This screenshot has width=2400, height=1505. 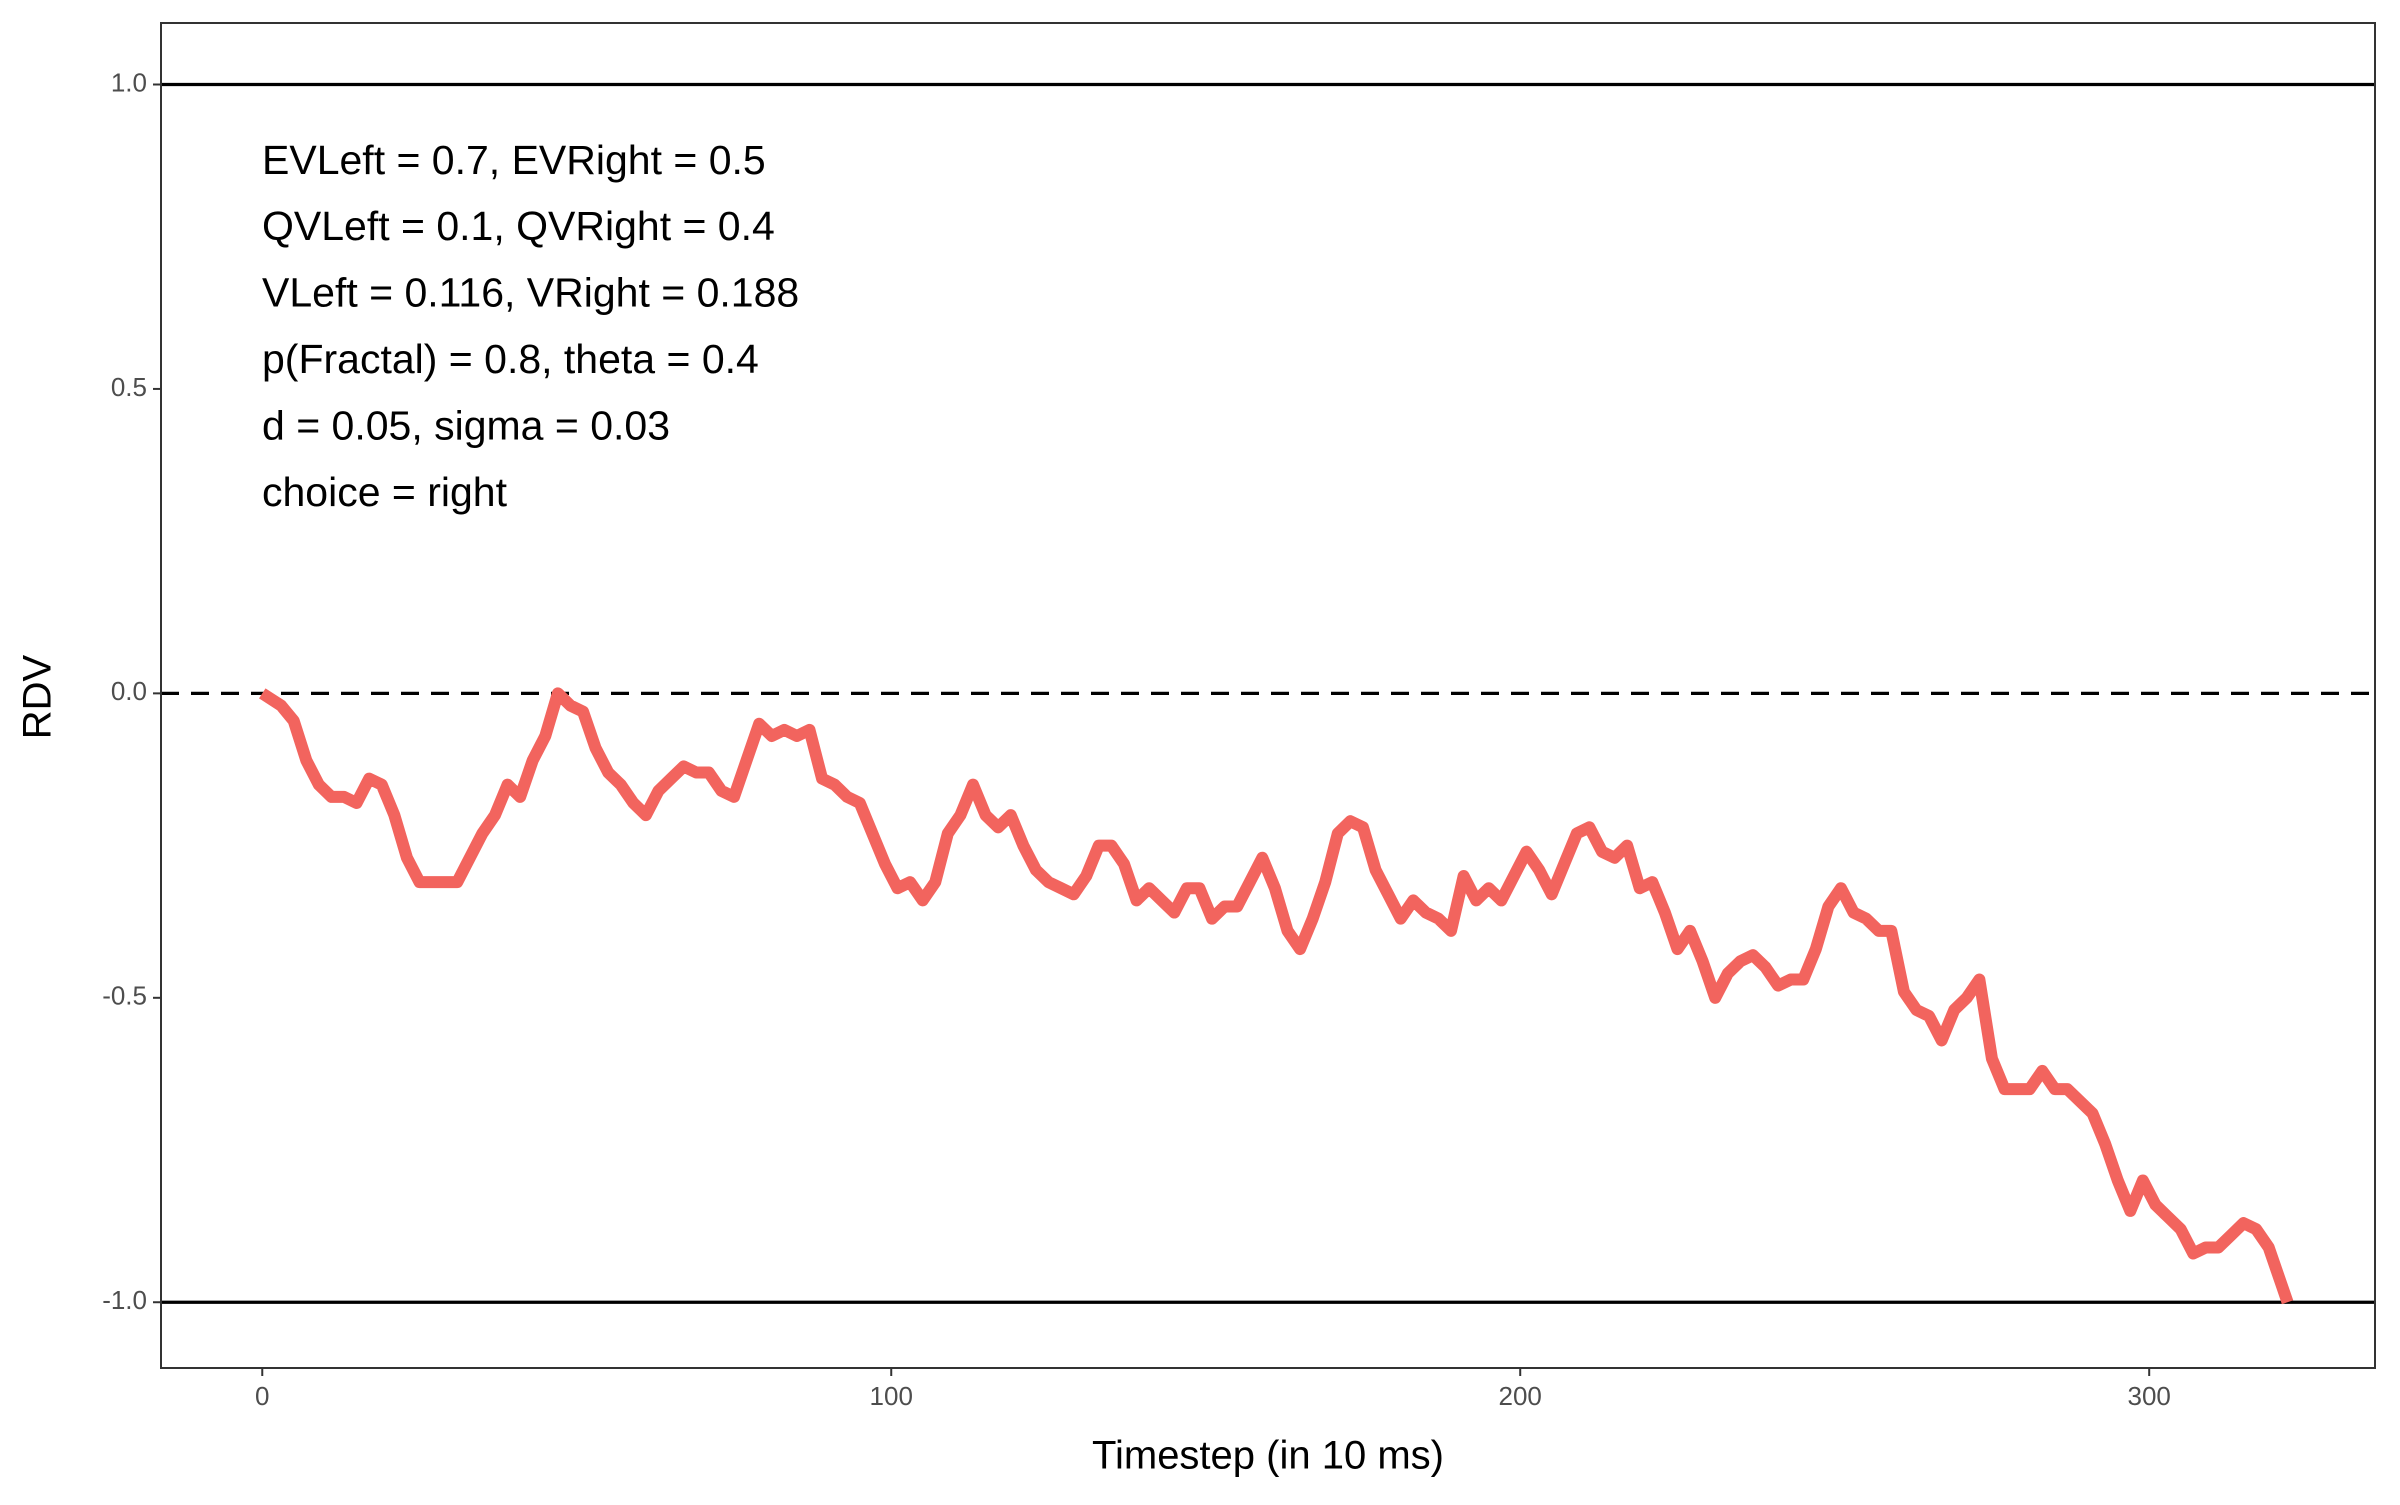 What do you see at coordinates (129, 387) in the screenshot?
I see `y-tick-label: 0.5` at bounding box center [129, 387].